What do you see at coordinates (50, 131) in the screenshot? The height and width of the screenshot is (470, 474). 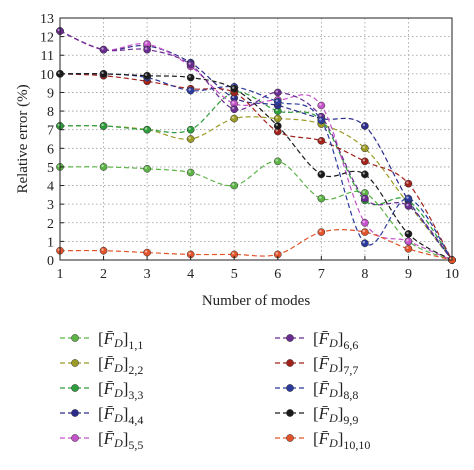 I see `y-tick-label: 7` at bounding box center [50, 131].